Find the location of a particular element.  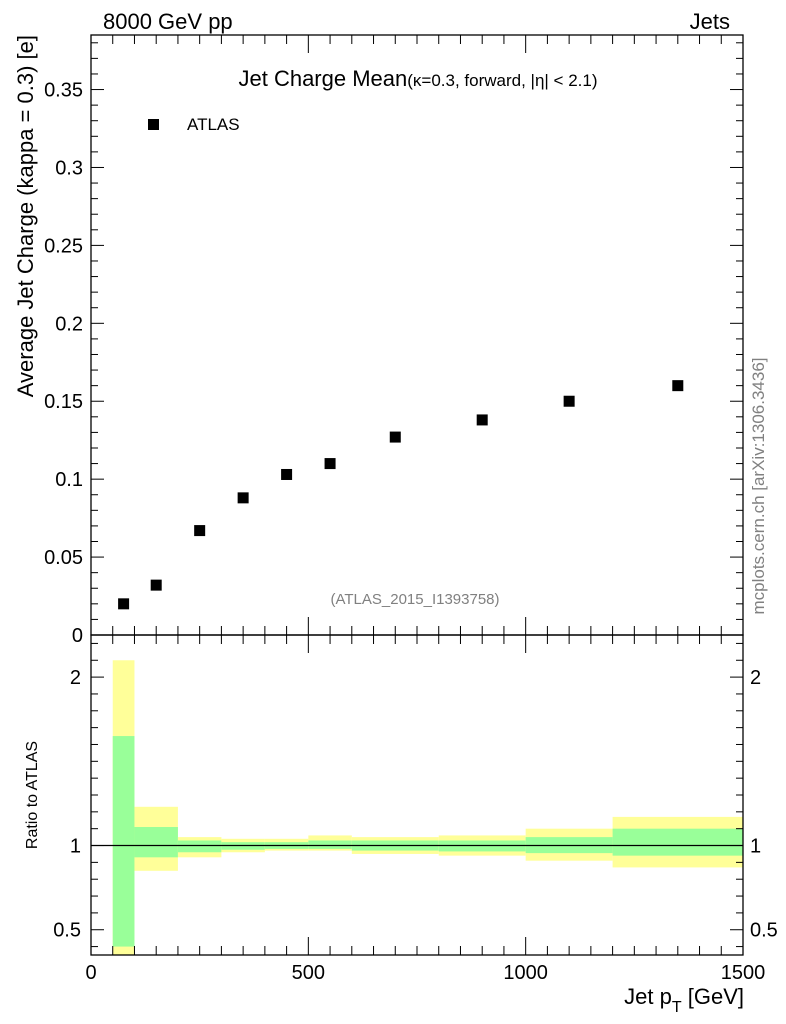

analysis-watermark: (ATLAS_2015_I1393758) is located at coordinates (414, 599).